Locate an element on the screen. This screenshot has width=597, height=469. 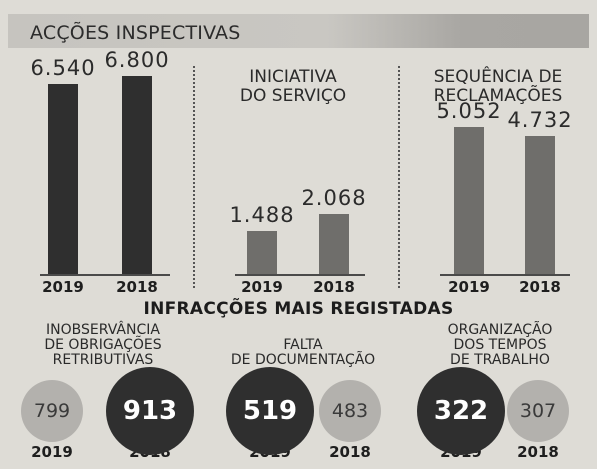
infraction-category-title: INOBSERVÂNCIA DE OBRIGAÇÕES RETRIBUTIVAS is located at coordinates (103, 345).